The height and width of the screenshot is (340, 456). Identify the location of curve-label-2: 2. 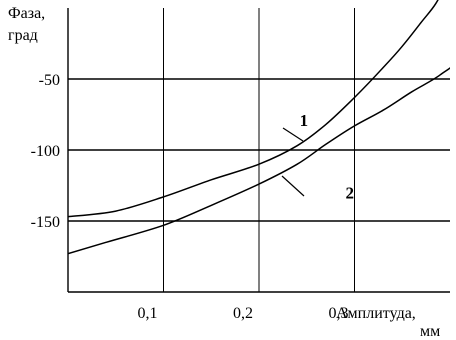
(349, 192).